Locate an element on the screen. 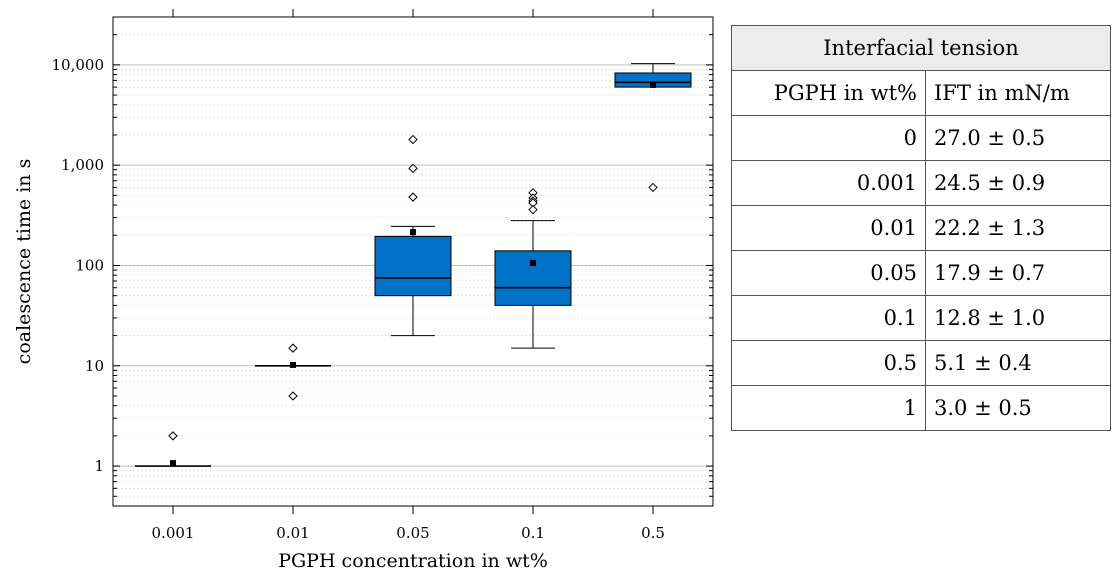  table-row: 0.01 22.2 ± 1.3 is located at coordinates (921, 228).